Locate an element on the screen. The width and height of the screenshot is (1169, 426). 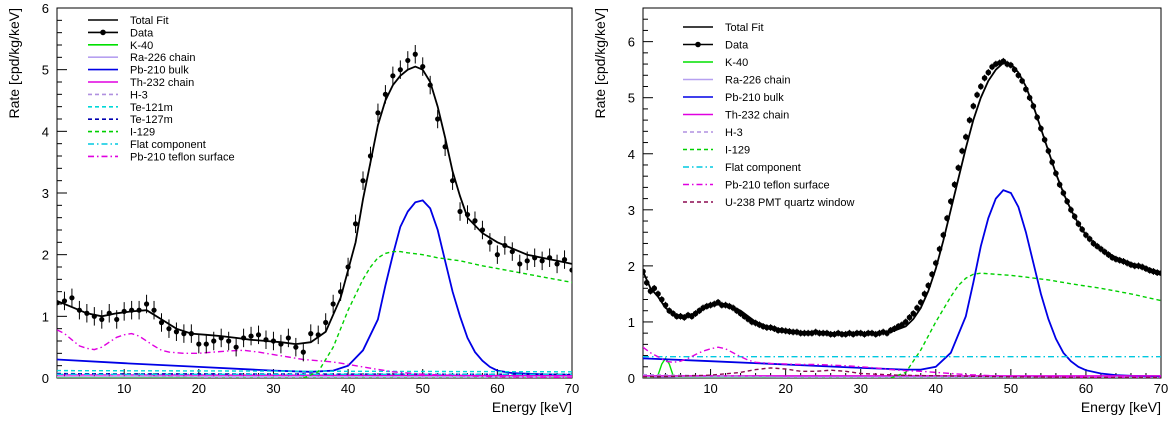
legend-label: Ra-226 chain is located at coordinates (162, 58).